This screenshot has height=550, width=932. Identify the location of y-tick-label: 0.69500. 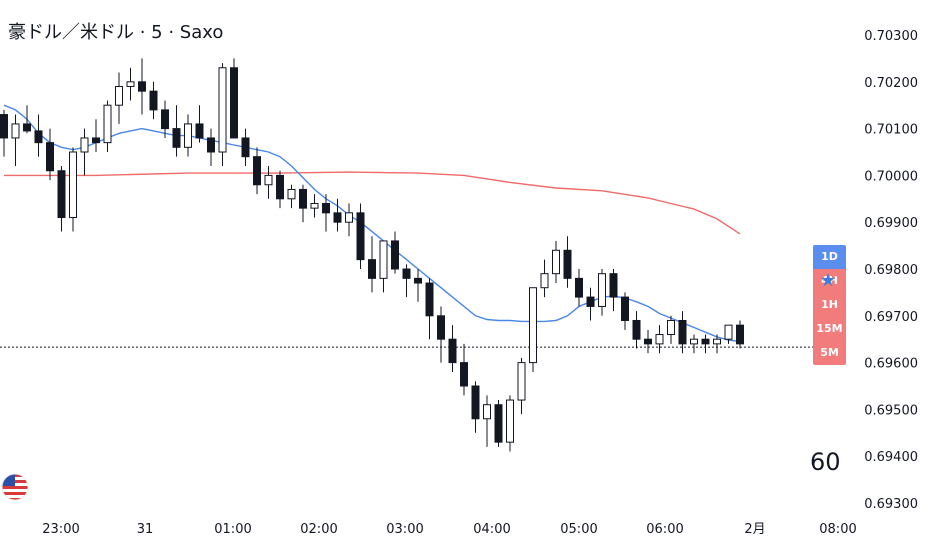
(891, 410).